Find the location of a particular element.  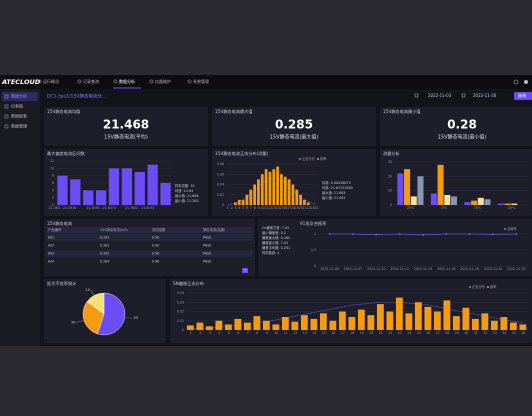

query-button-label: 查询 is located at coordinates (522, 95).